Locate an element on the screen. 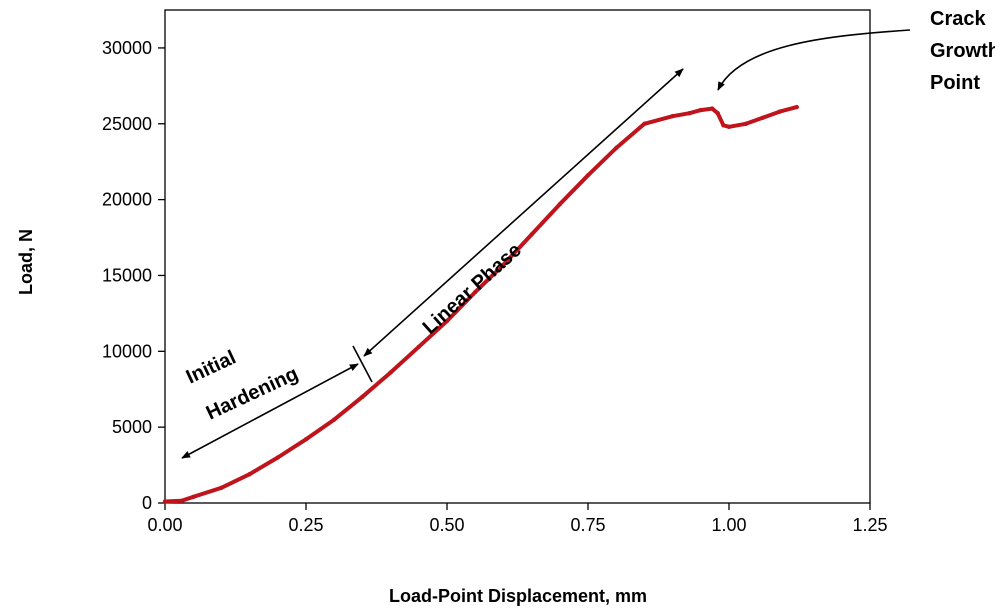 The image size is (995, 611). annotation-growth: Growth is located at coordinates (962, 51).